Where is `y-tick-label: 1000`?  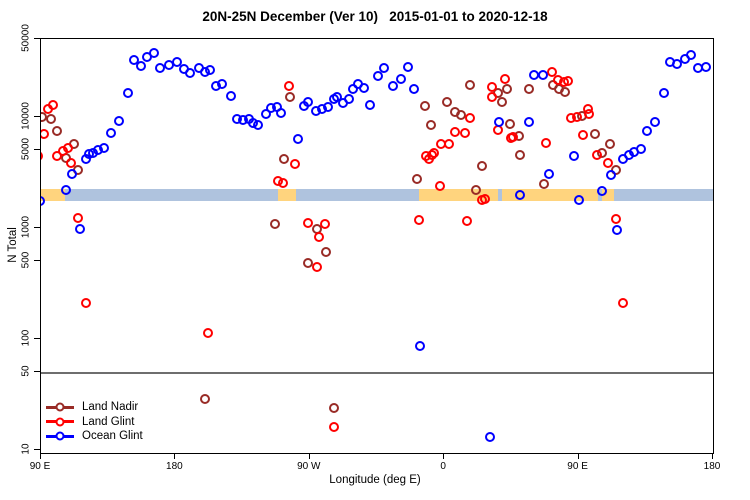
y-tick-label: 1000 is located at coordinates (26, 227).